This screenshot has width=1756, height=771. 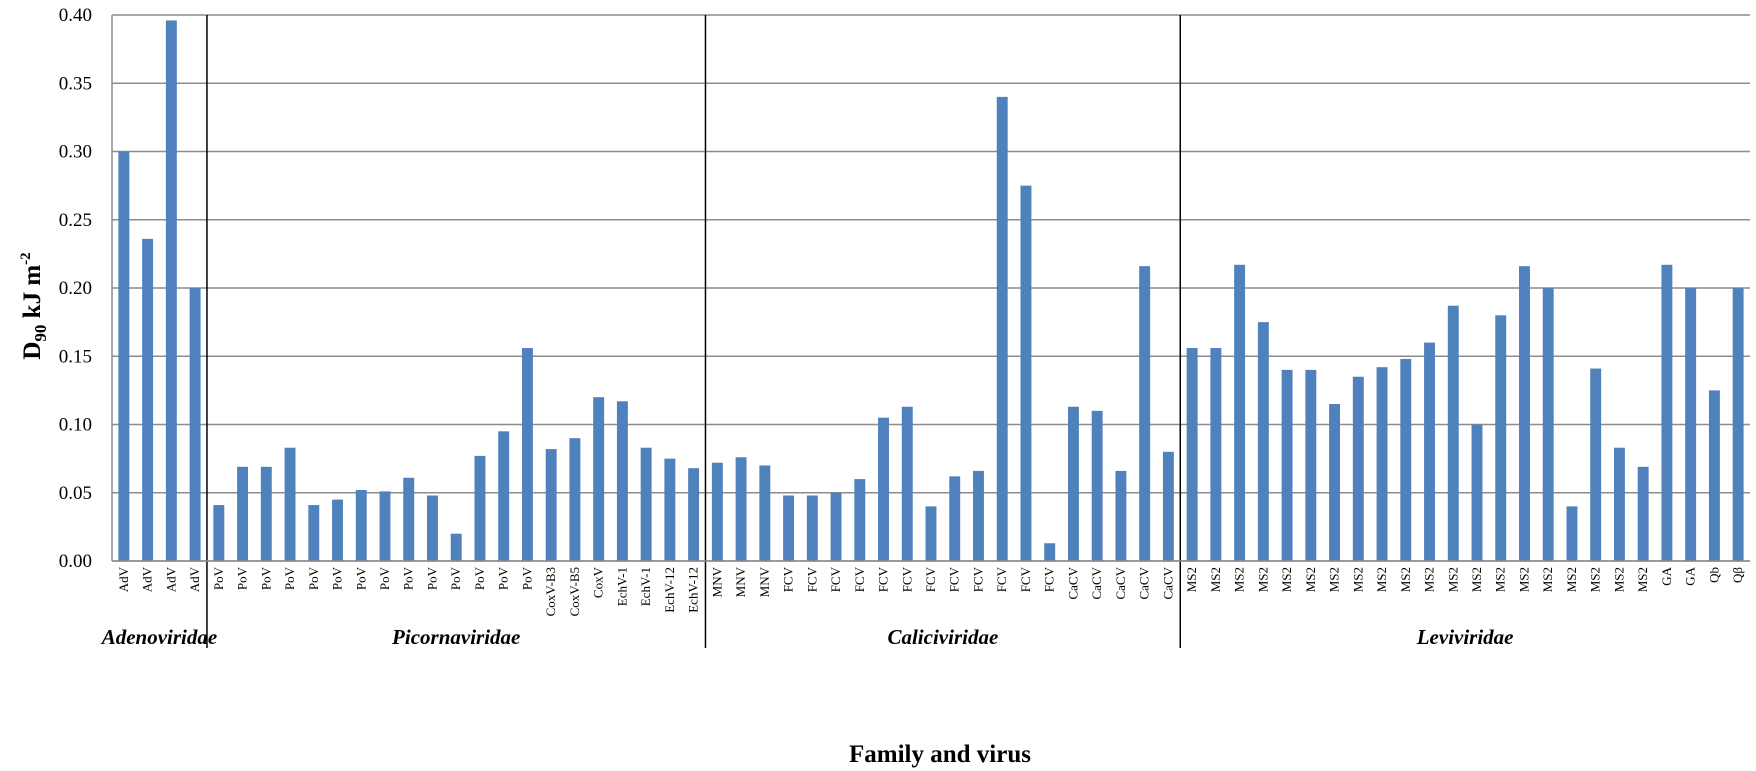 What do you see at coordinates (1465, 637) in the screenshot?
I see `group-label: Leviviridae` at bounding box center [1465, 637].